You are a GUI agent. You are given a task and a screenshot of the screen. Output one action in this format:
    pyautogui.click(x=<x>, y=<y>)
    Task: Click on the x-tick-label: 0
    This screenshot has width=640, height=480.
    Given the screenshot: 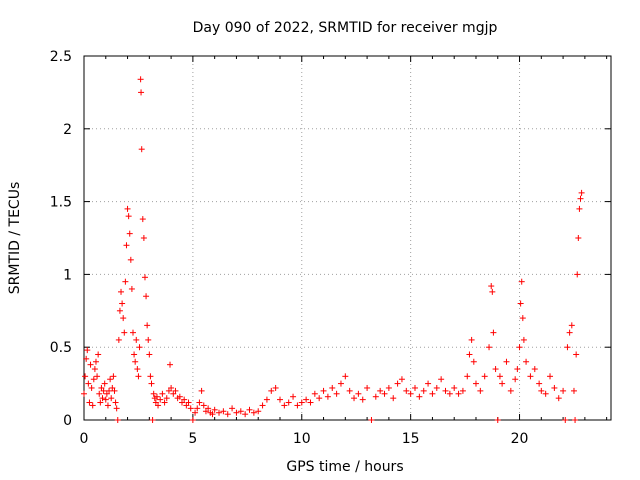 What is the action you would take?
    pyautogui.click(x=84, y=439)
    